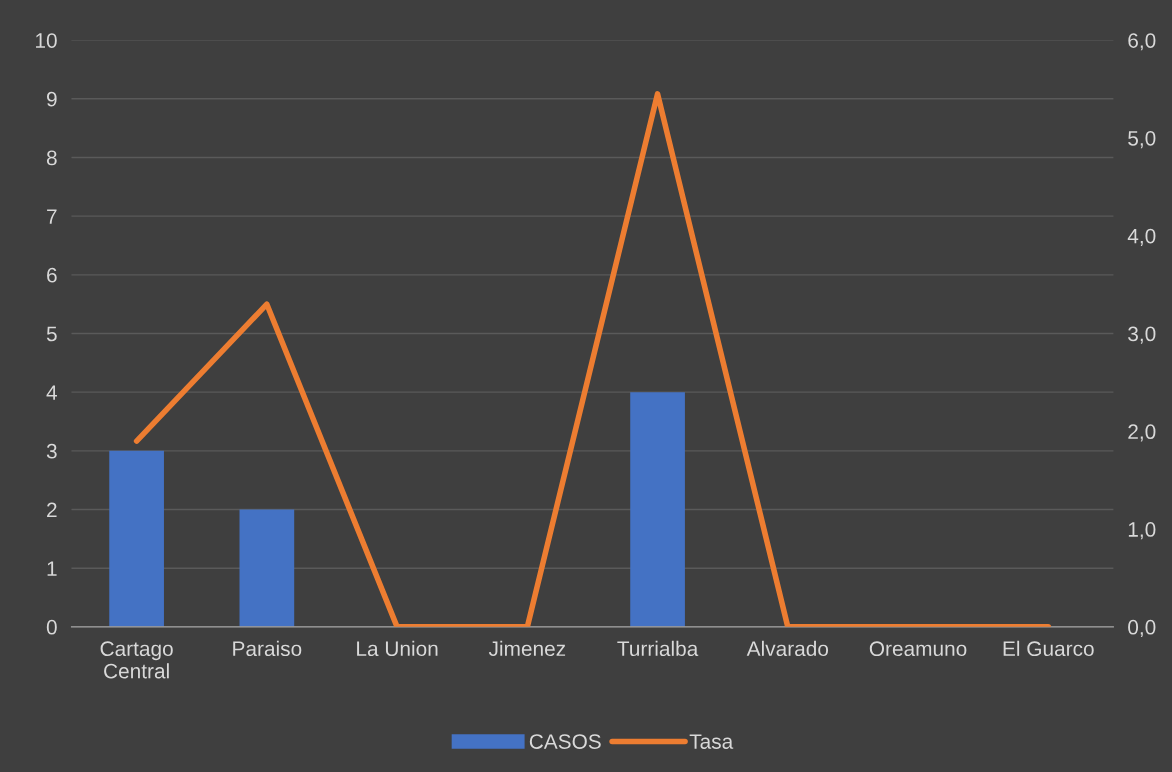  I want to click on y2-tick-label: 6,0, so click(1142, 42).